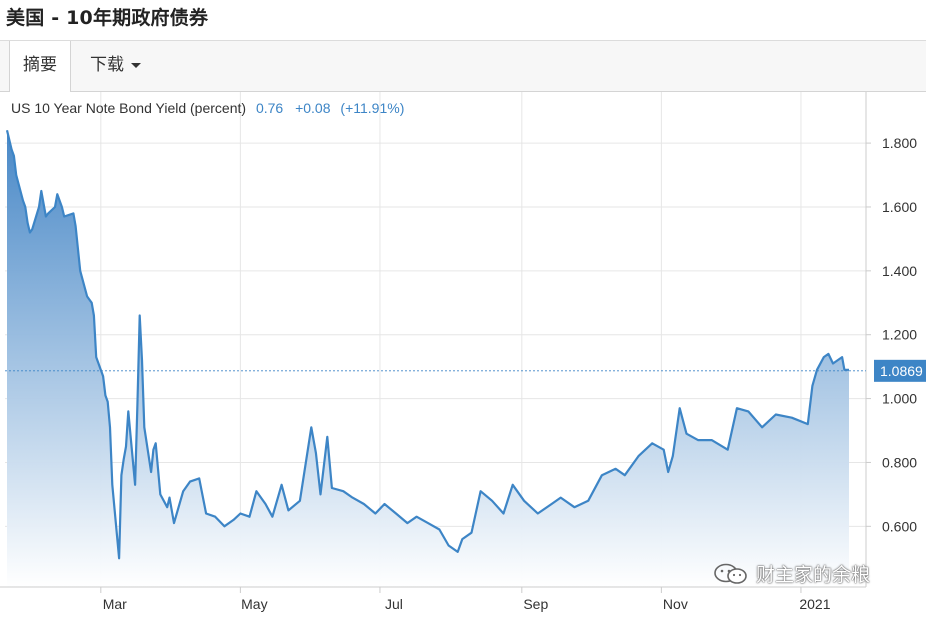  What do you see at coordinates (269, 108) in the screenshot?
I see `quote-last: 0.76` at bounding box center [269, 108].